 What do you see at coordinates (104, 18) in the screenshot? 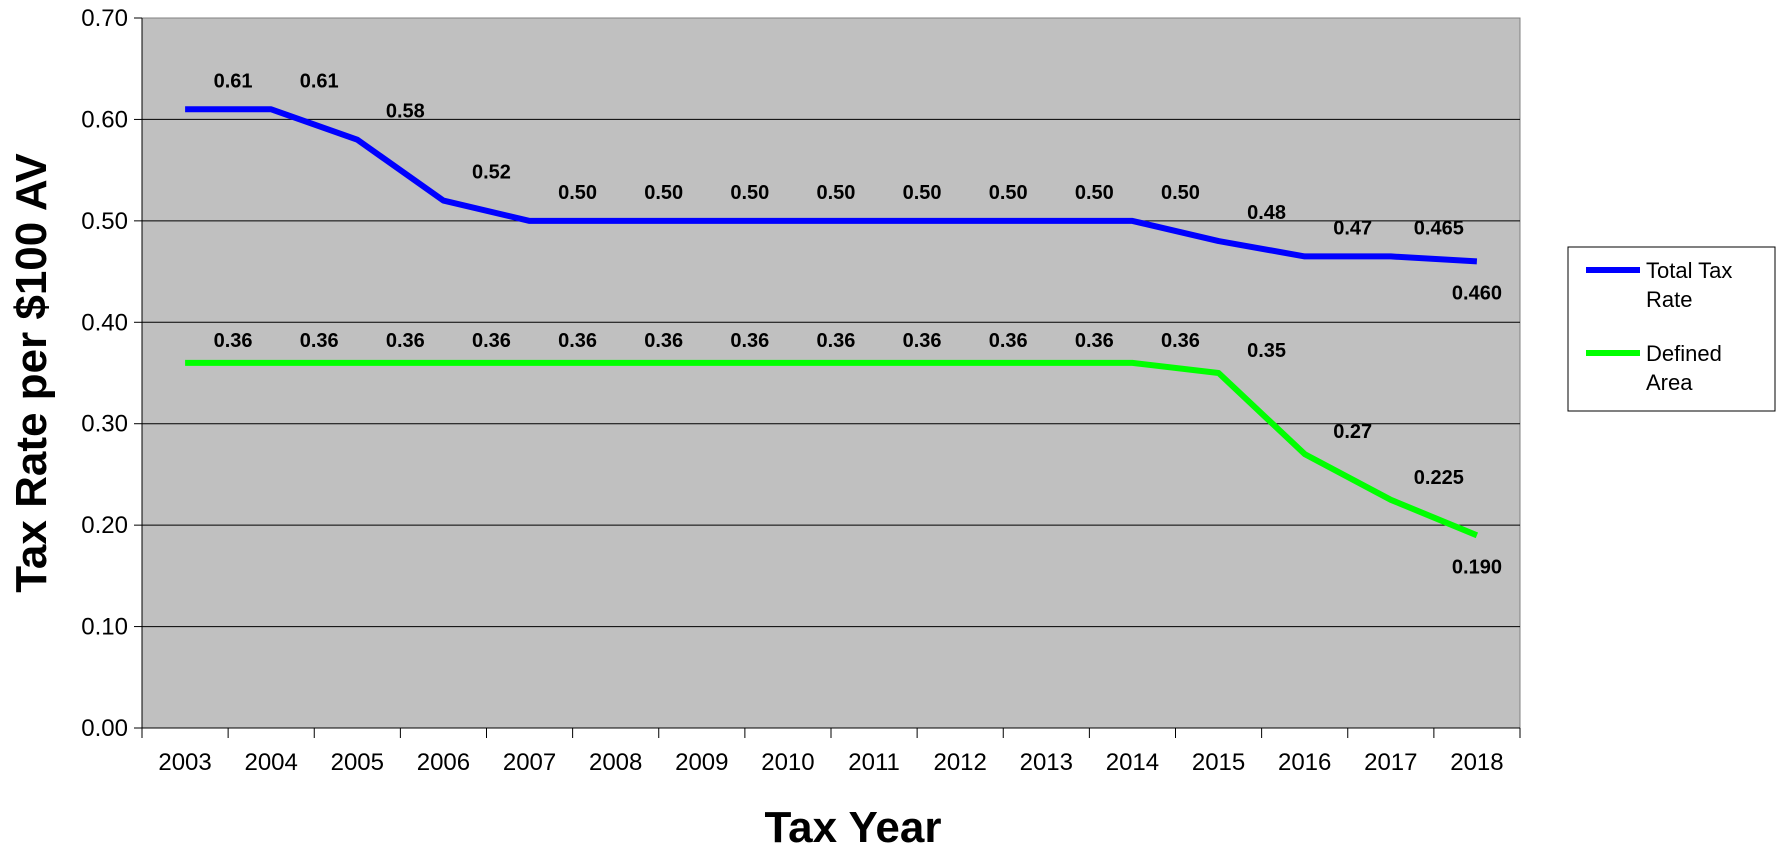
I see `y-tick-label: 0.70` at bounding box center [104, 18].